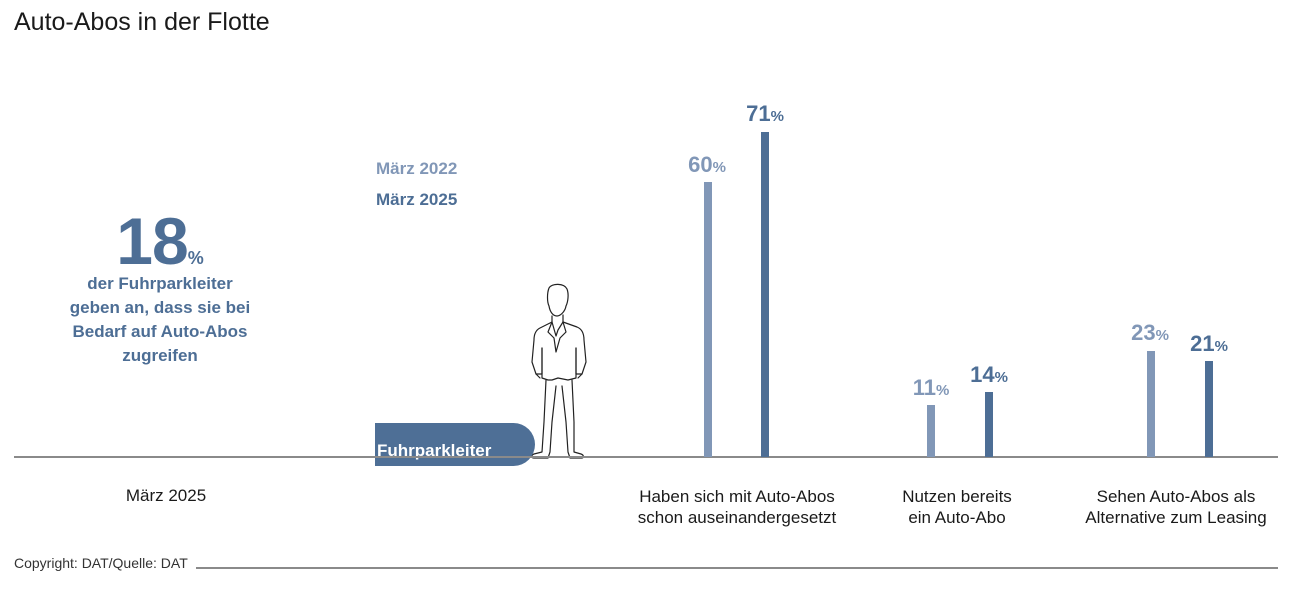  Describe the element at coordinates (166, 495) in the screenshot. I see `highlight-date-label: März 2025` at that location.